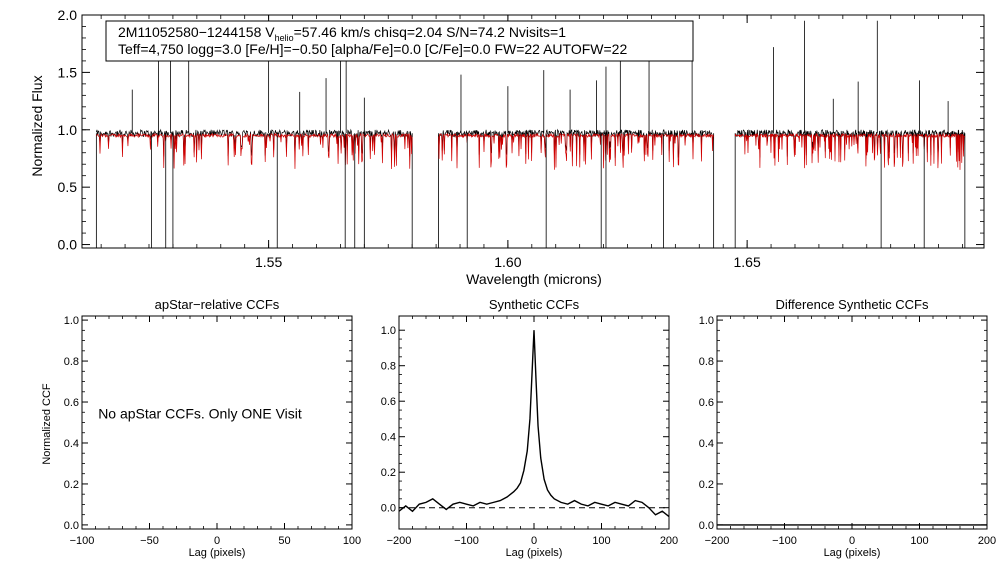 The image size is (1008, 576). Describe the element at coordinates (388, 331) in the screenshot. I see `ccf-1-y-tick-label-5: 1.0` at that location.